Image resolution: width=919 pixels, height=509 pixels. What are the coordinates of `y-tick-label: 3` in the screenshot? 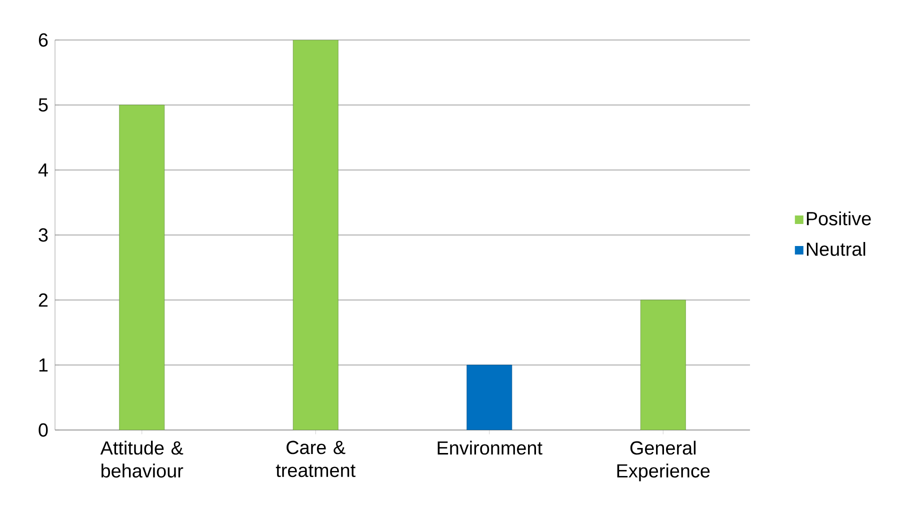 It's located at (43, 235).